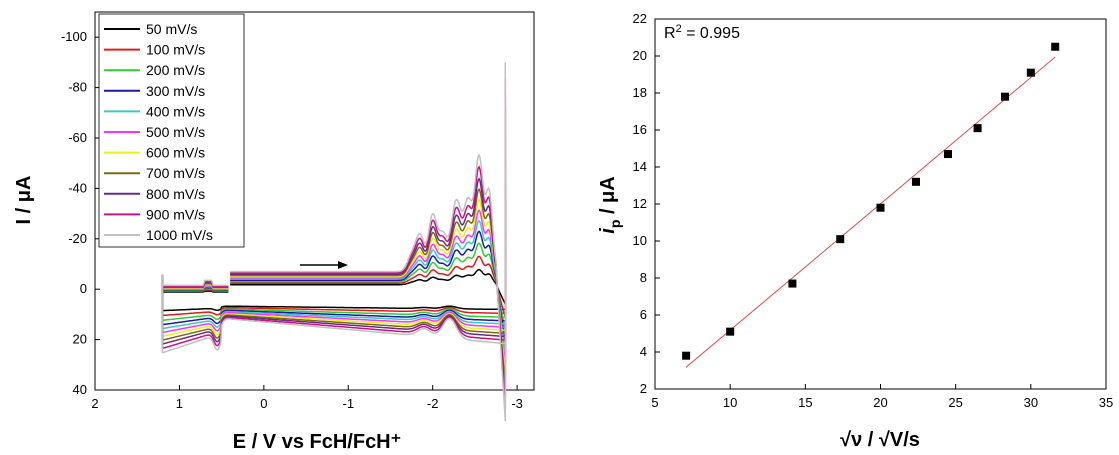 The image size is (1119, 455). I want to click on cv-x-tick-label: 1, so click(179, 403).